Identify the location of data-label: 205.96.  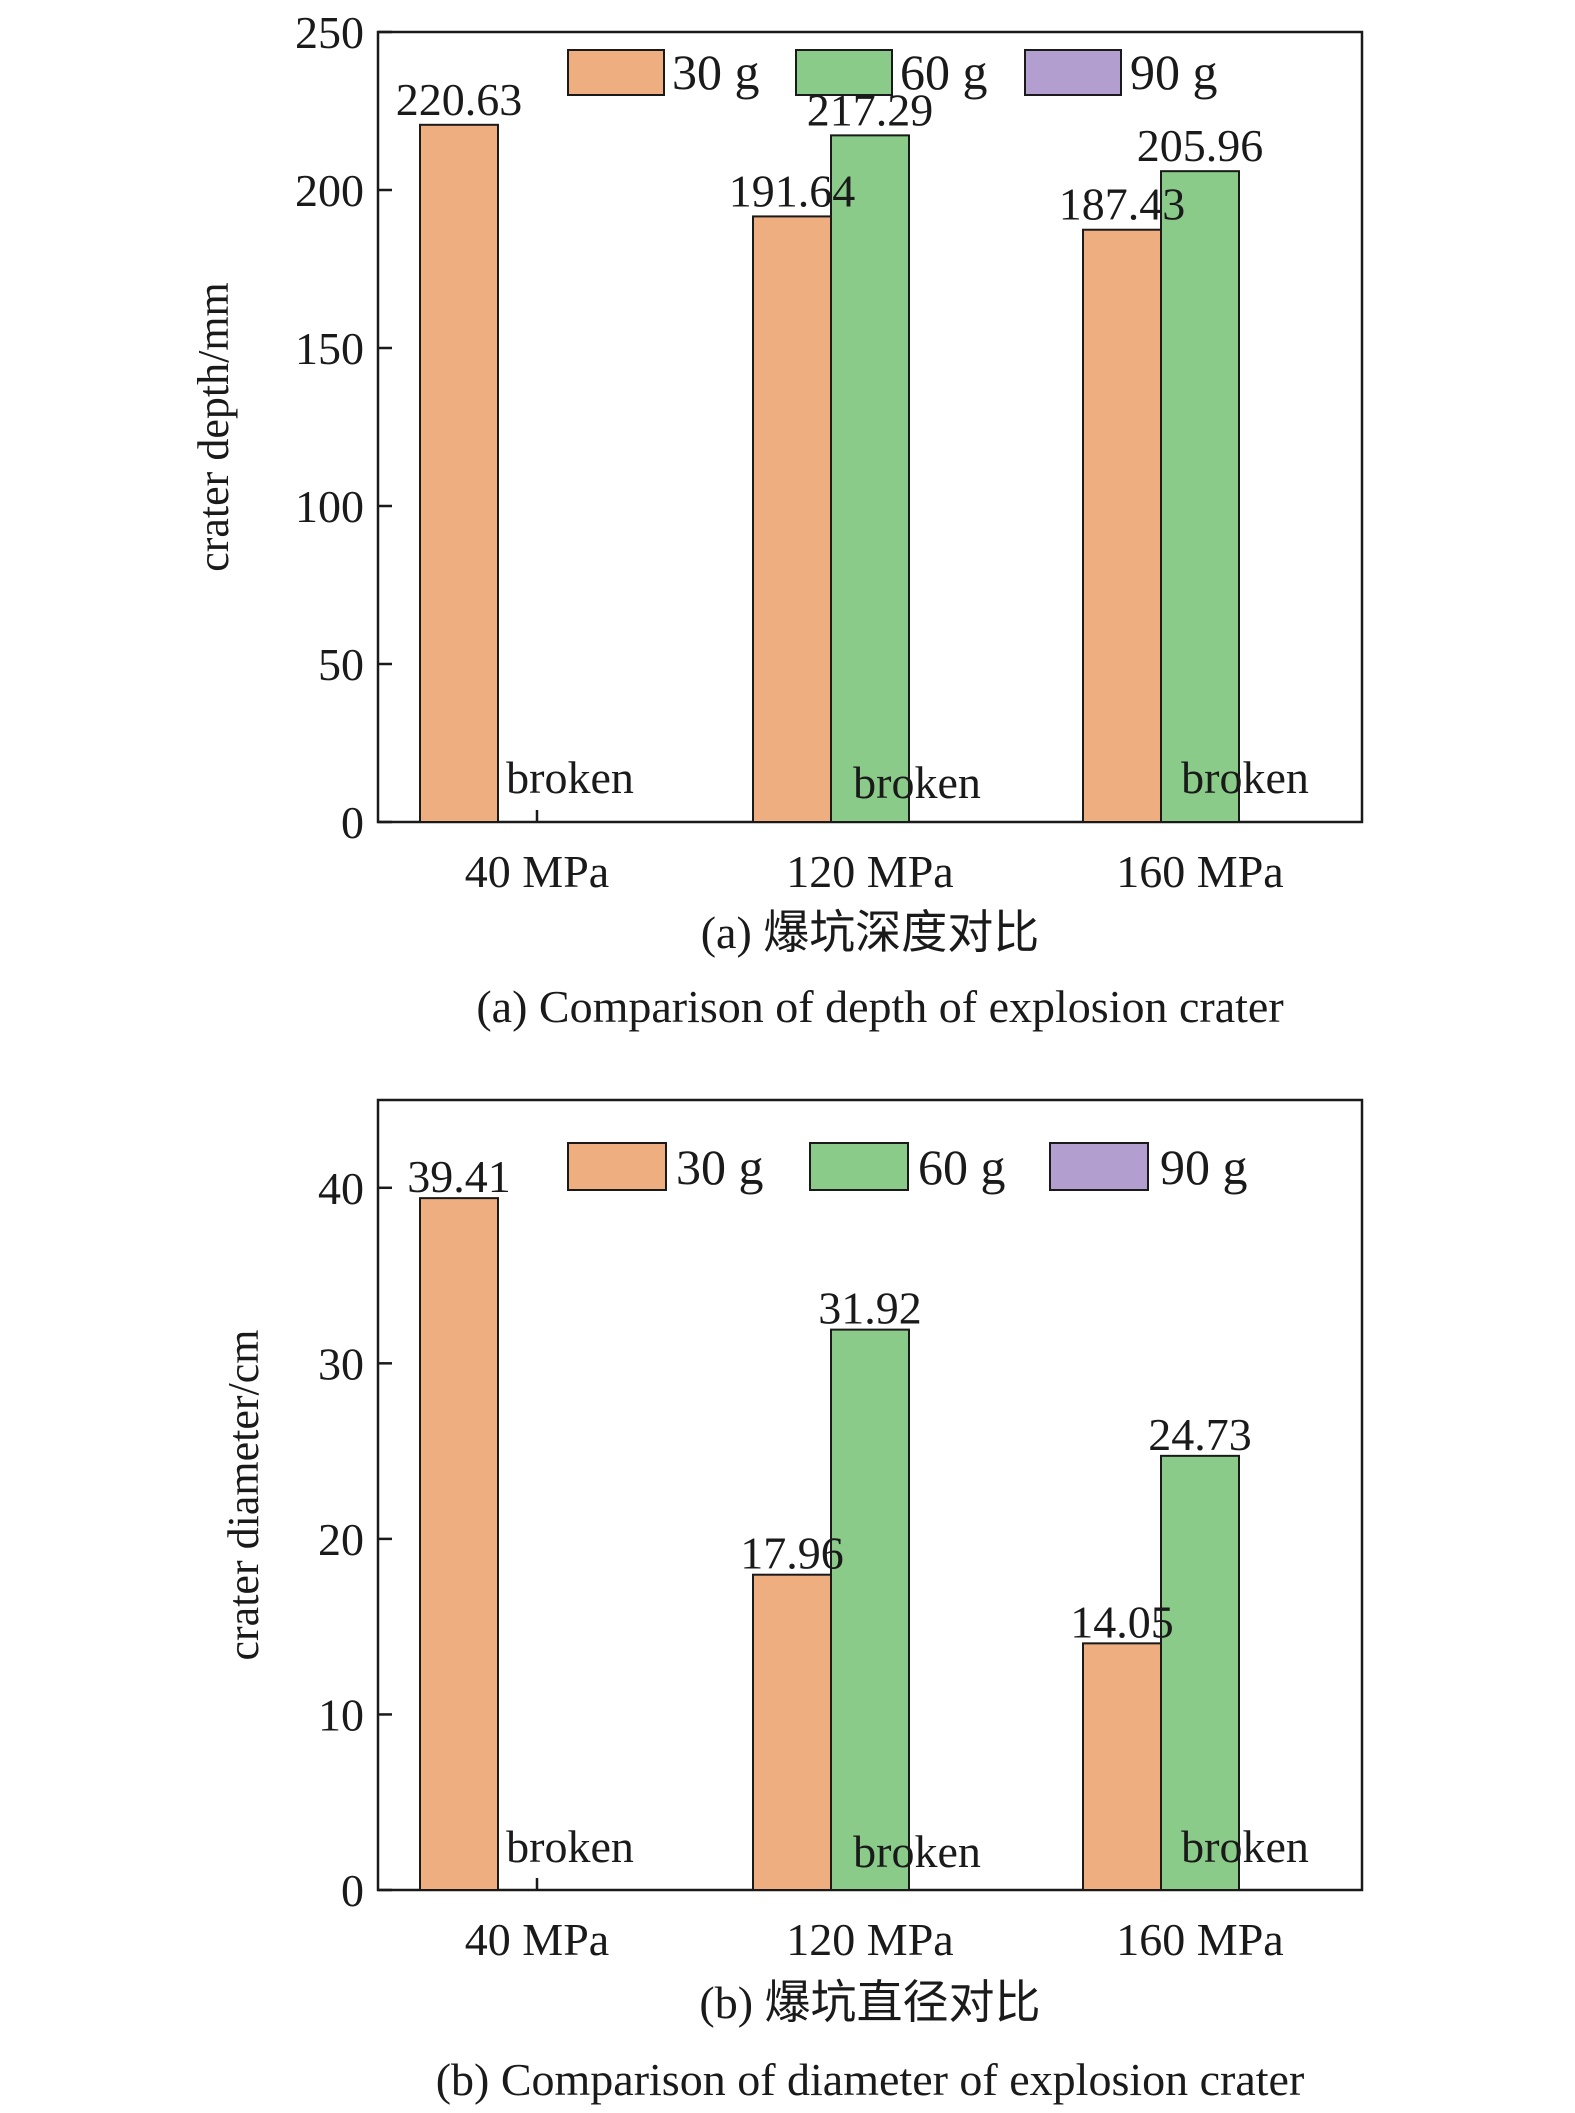
(1200, 145).